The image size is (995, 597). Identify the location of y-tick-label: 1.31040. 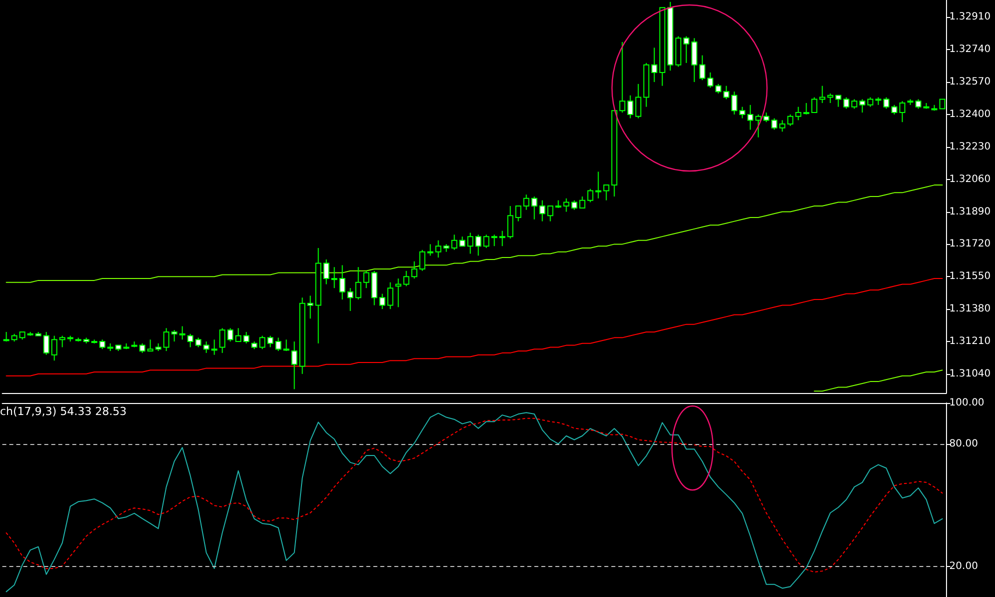
(970, 374).